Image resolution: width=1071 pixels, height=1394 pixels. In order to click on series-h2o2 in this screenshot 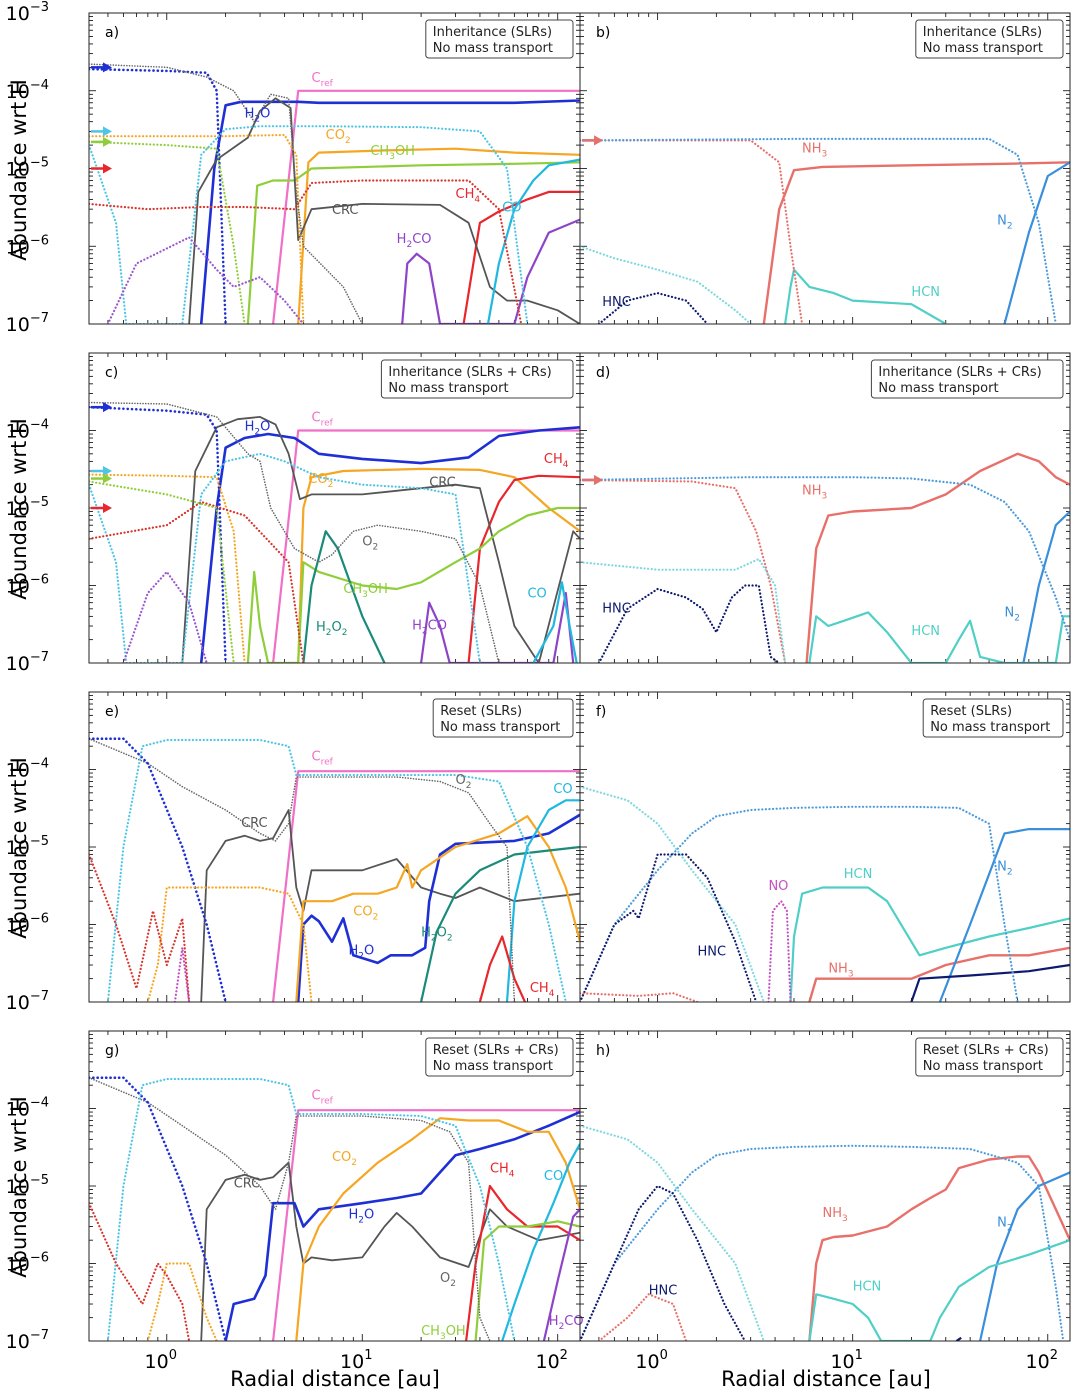, I will do `click(344, 596)`.